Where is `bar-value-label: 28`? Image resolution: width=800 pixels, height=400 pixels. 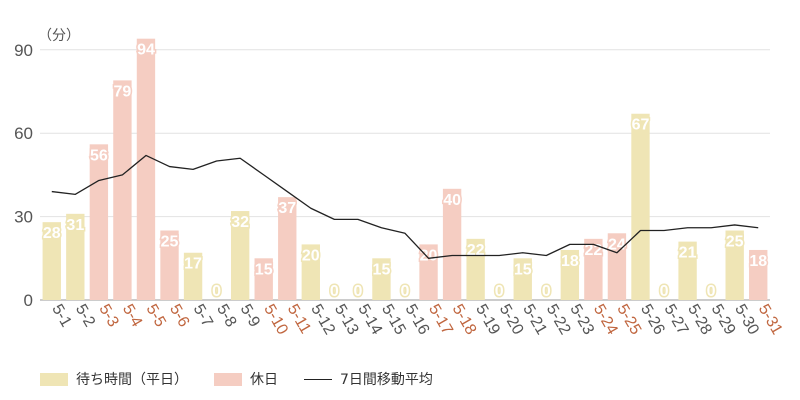 bar-value-label: 28 is located at coordinates (52, 233).